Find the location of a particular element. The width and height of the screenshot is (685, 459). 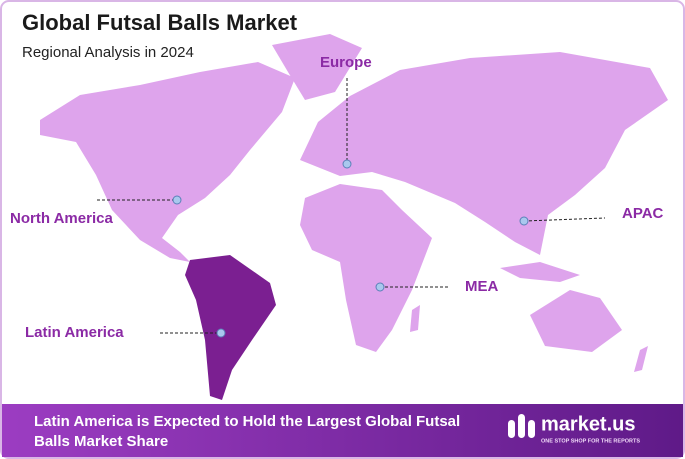

logo-icon is located at coordinates (521, 426).